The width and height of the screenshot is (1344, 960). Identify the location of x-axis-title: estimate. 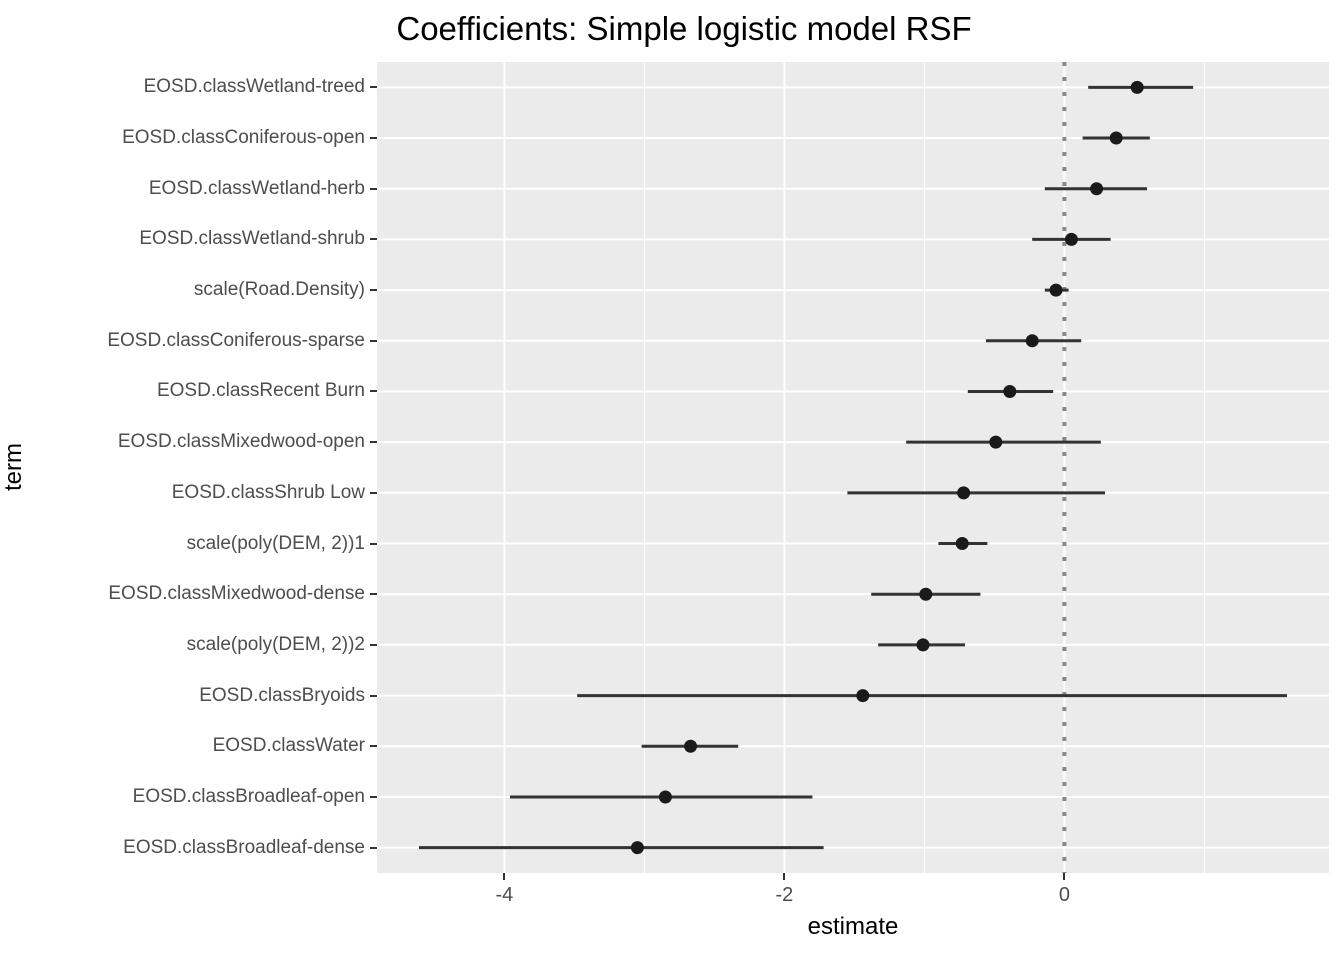
(853, 926).